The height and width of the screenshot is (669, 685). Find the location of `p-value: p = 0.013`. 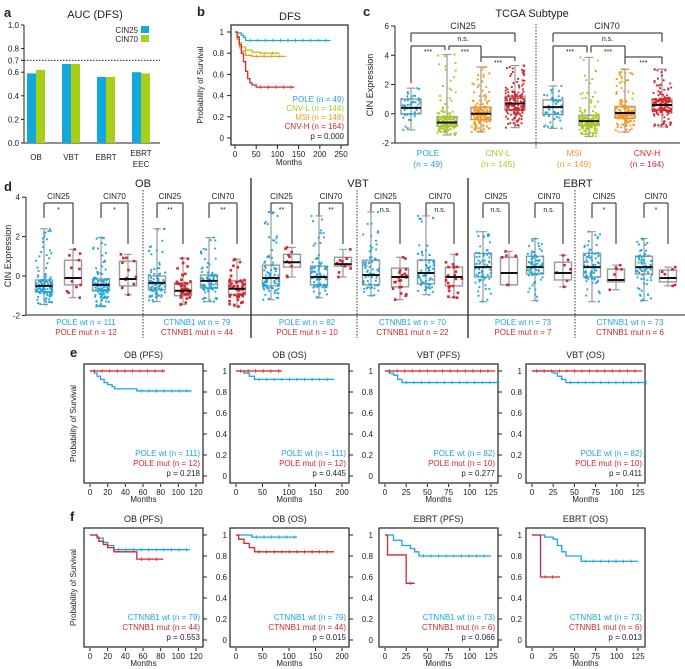

p-value: p = 0.013 is located at coordinates (625, 637).